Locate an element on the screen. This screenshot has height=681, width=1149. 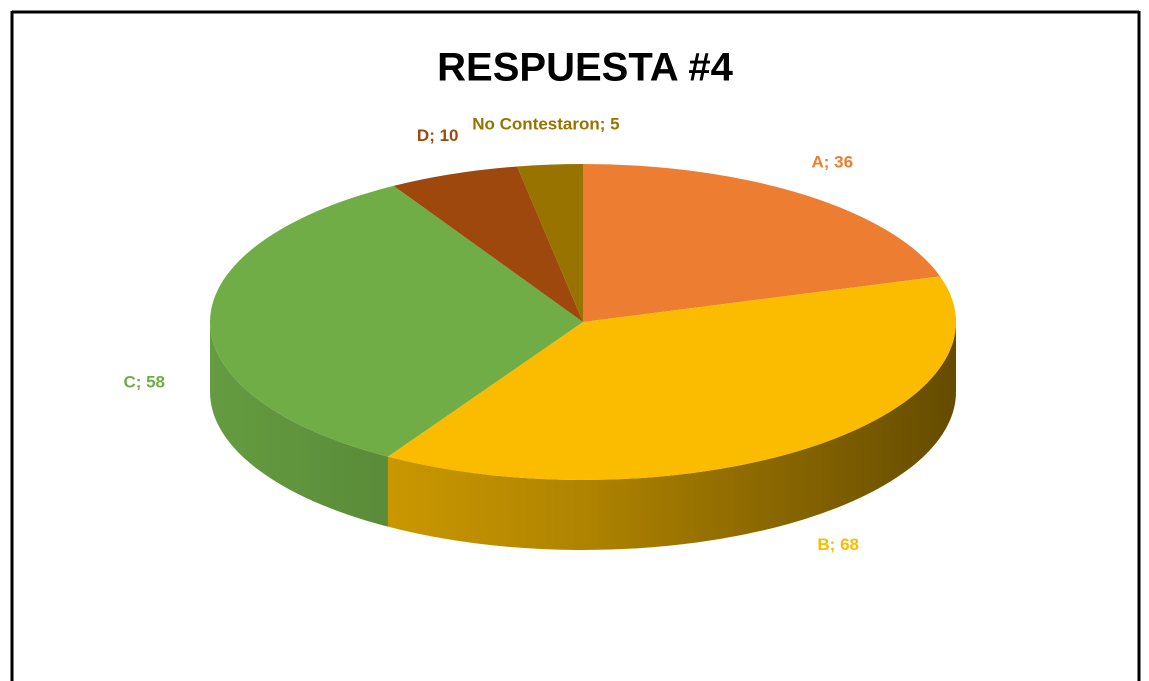
data-label: C; 58 is located at coordinates (144, 382).